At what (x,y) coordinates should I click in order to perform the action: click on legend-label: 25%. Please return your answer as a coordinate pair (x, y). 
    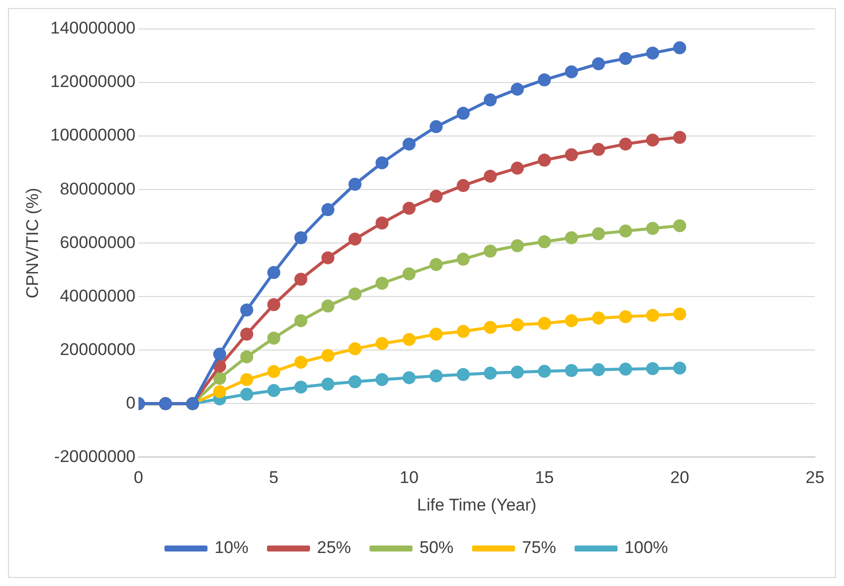
    Looking at the image, I should click on (334, 548).